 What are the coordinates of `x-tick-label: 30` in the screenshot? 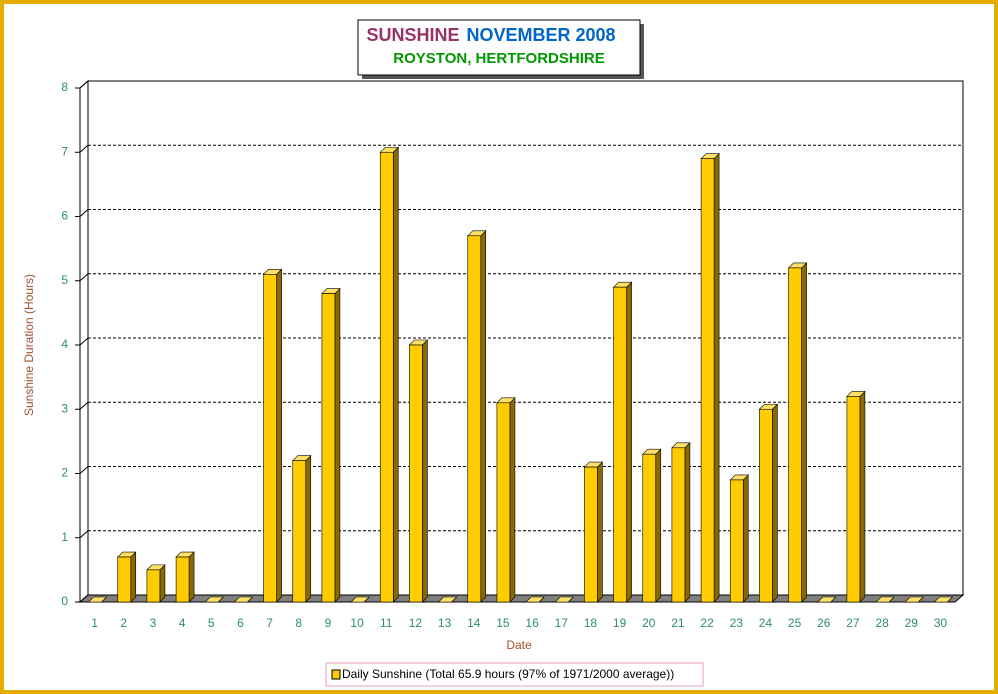 It's located at (941, 623).